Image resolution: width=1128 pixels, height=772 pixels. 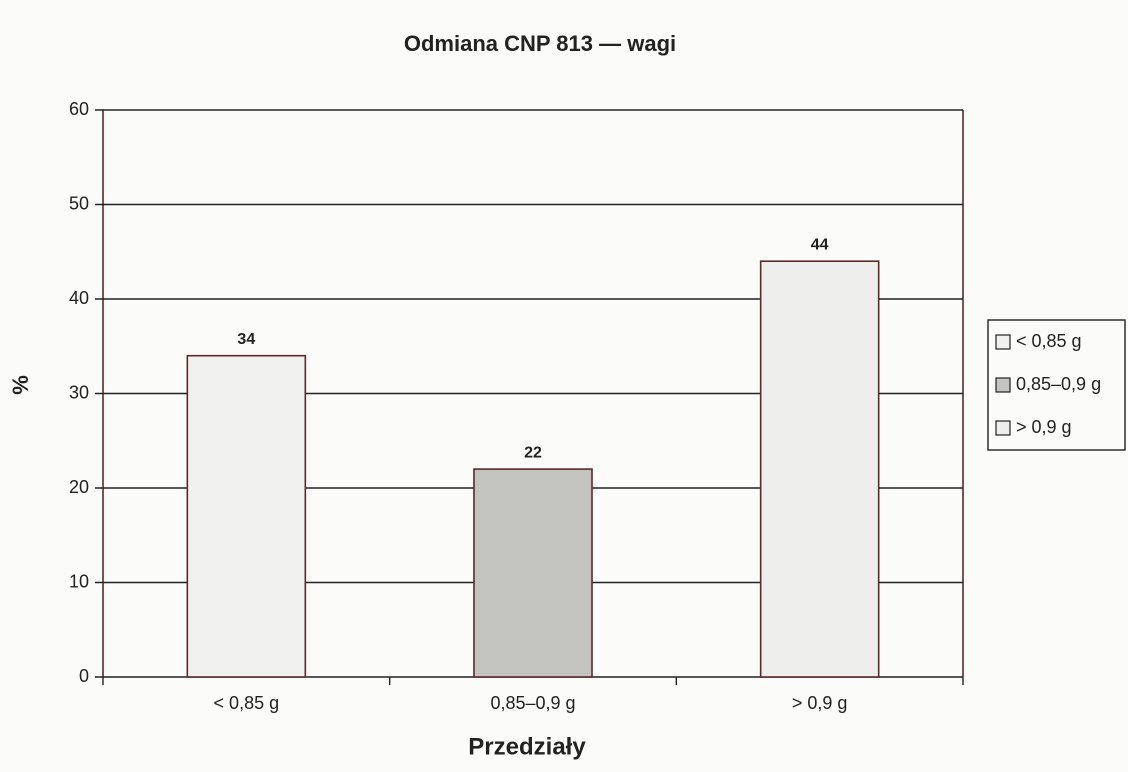 What do you see at coordinates (79, 298) in the screenshot?
I see `y-tick-label: 40` at bounding box center [79, 298].